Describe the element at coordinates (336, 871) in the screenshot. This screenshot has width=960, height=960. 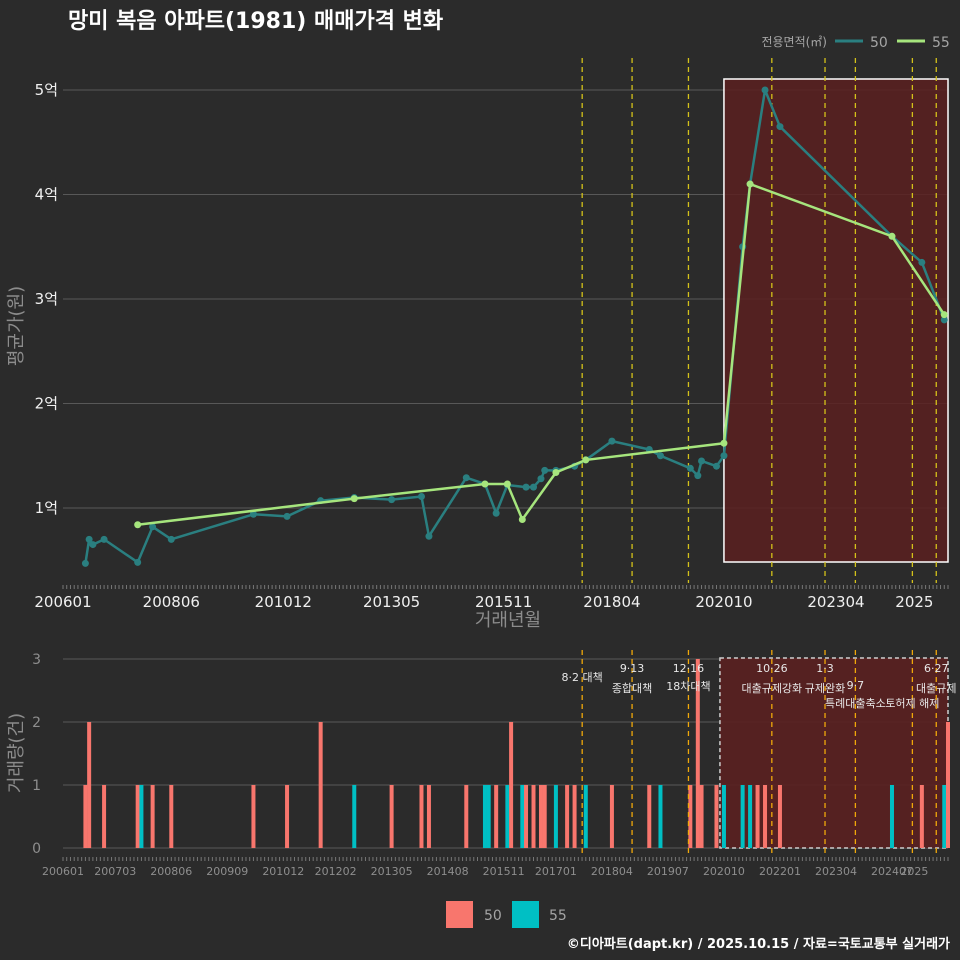
I see `bottom-x-tick-label: 201202` at that location.